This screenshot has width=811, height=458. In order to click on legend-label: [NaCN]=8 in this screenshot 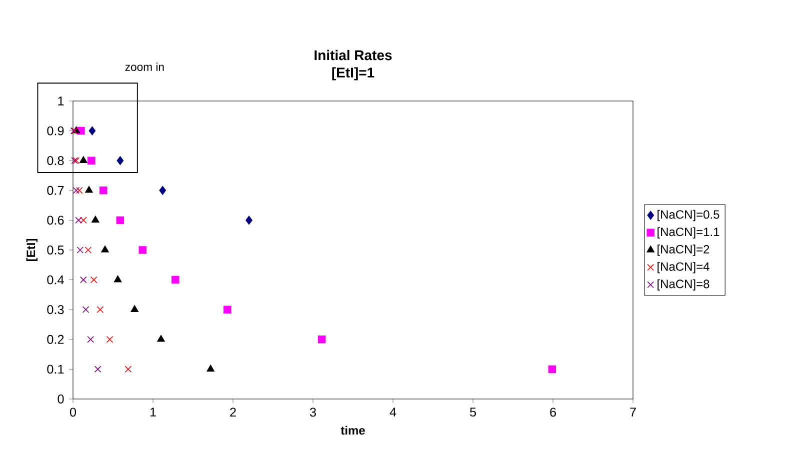, I will do `click(684, 285)`.